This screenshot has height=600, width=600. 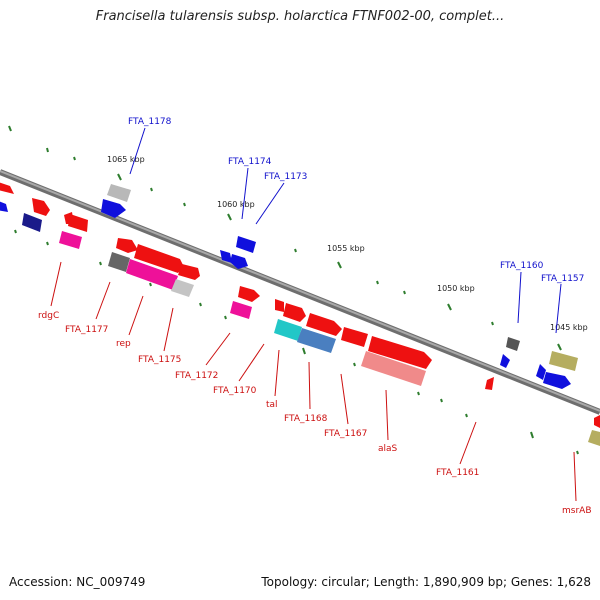 I want to click on scale-label: 1050 kbp, so click(x=456, y=288).